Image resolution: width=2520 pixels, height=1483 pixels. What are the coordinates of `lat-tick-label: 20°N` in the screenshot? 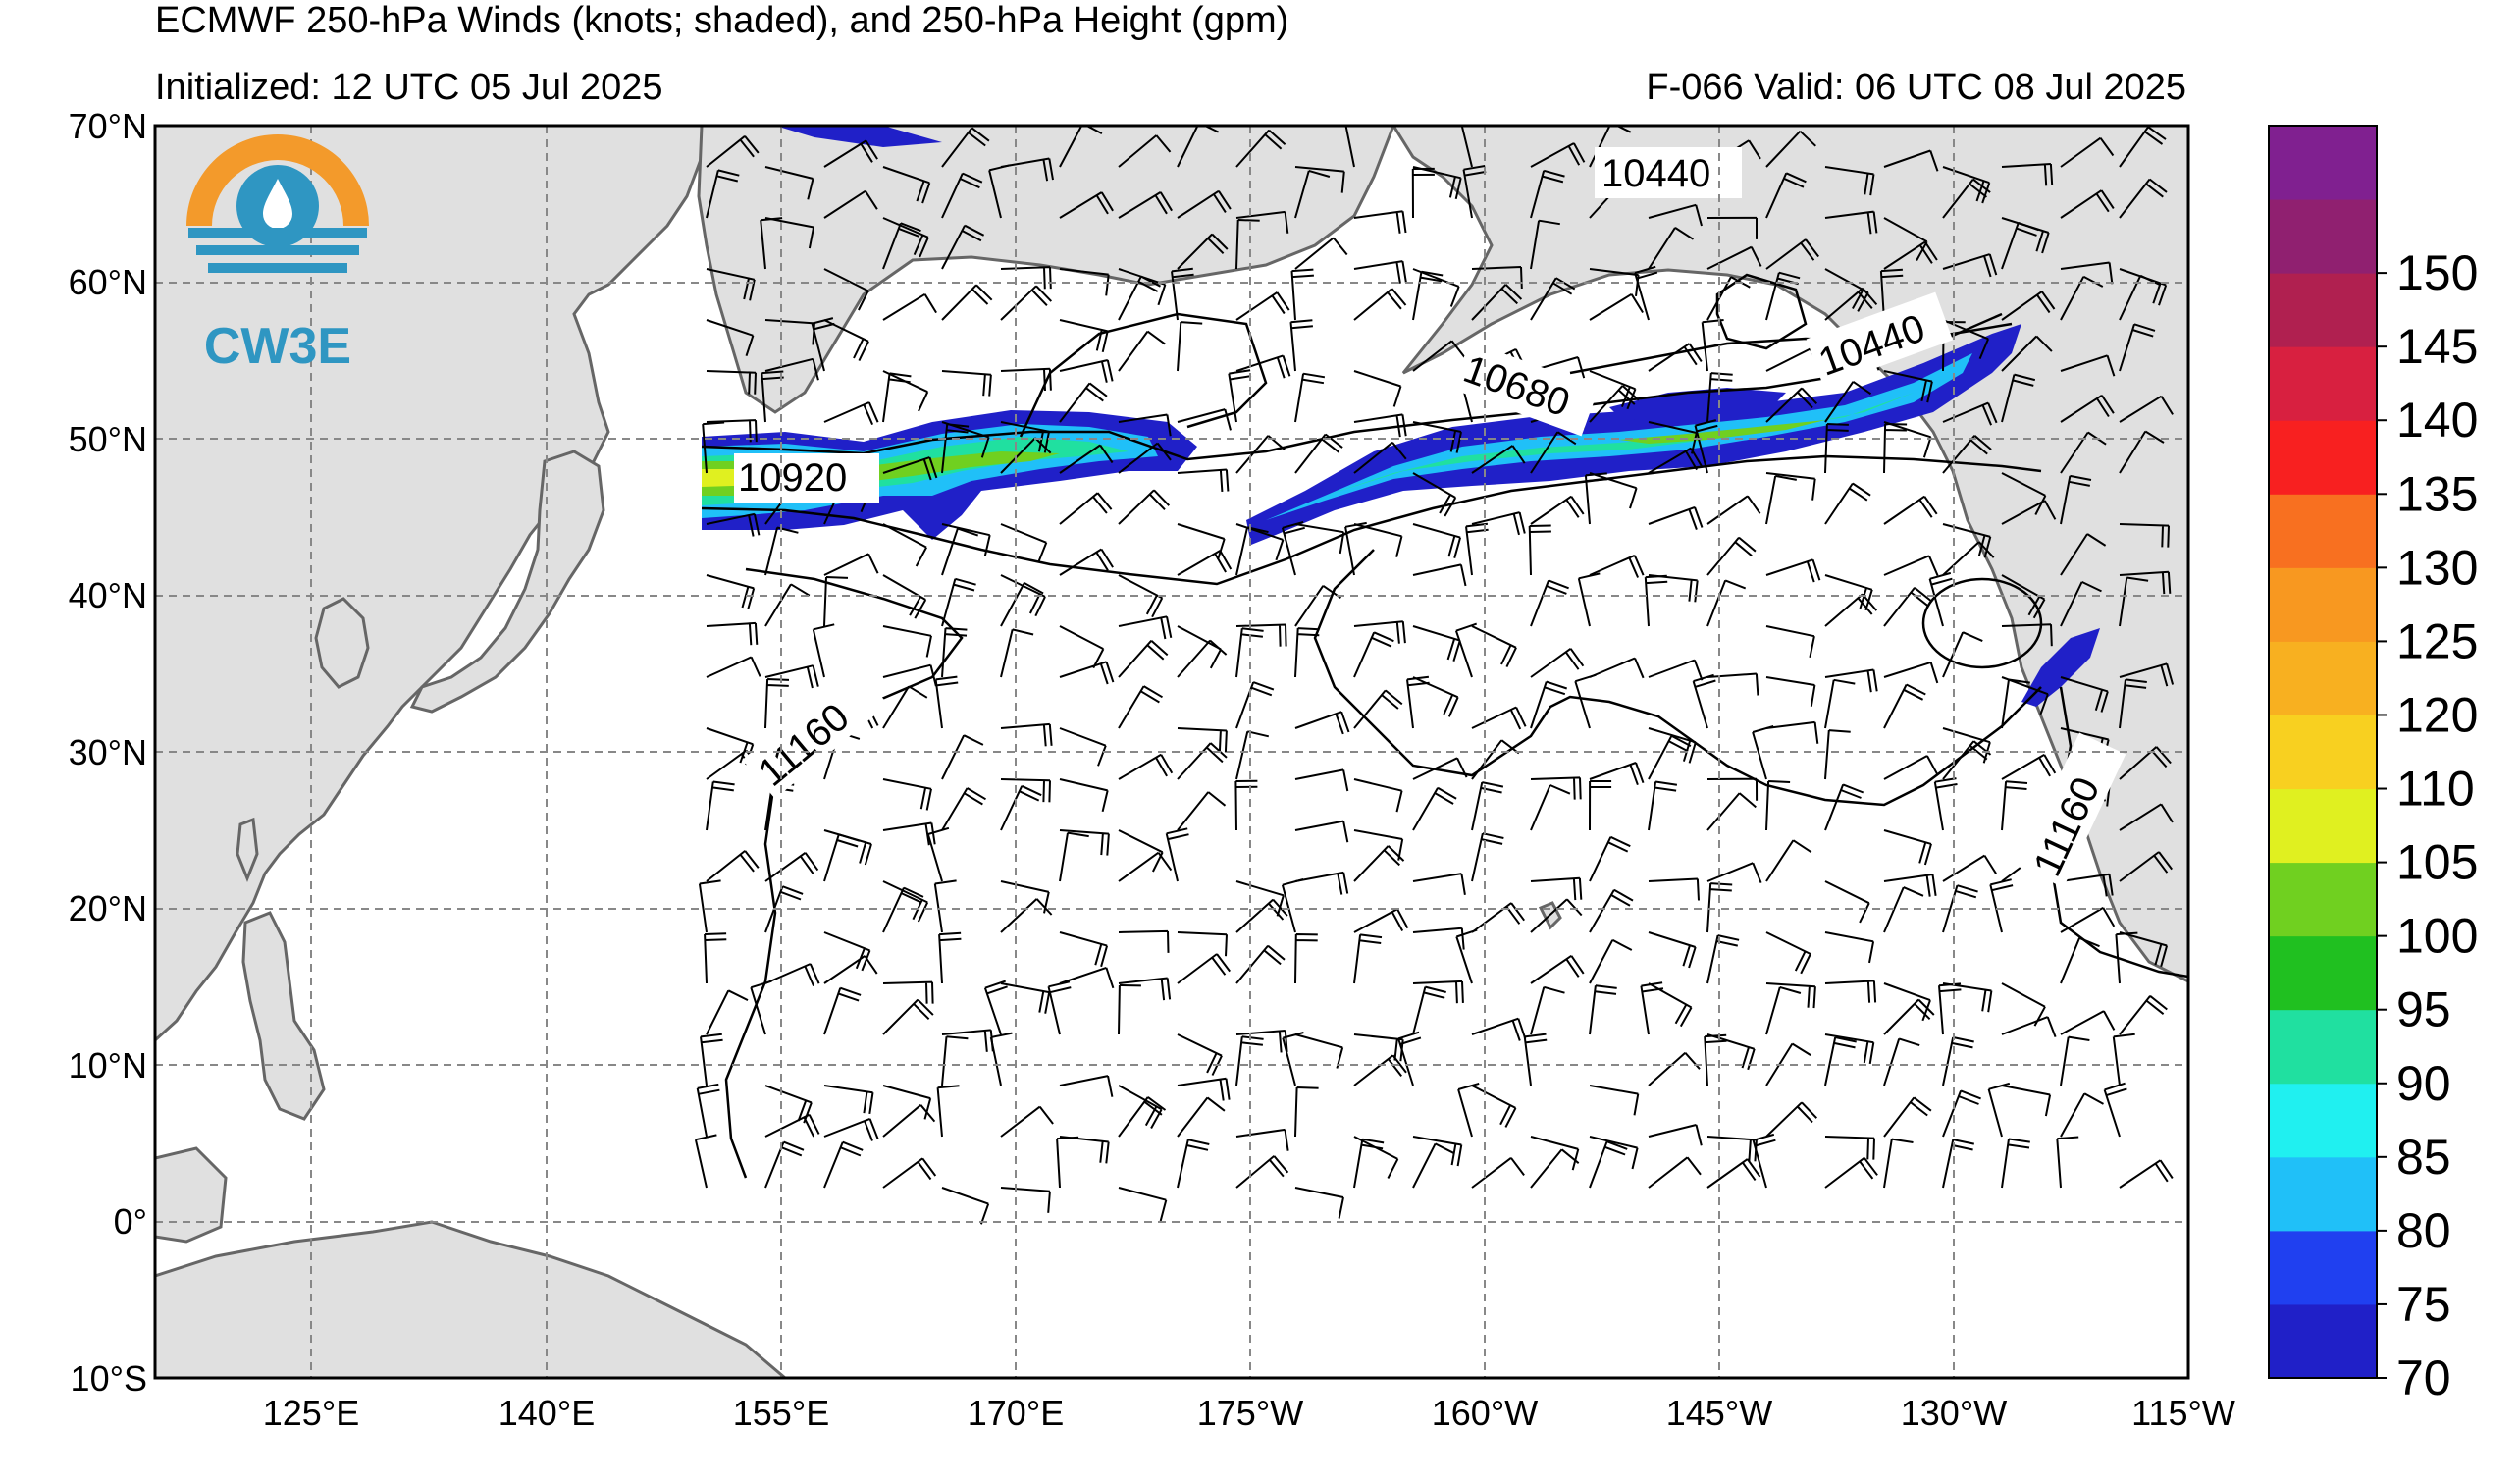 It's located at (108, 908).